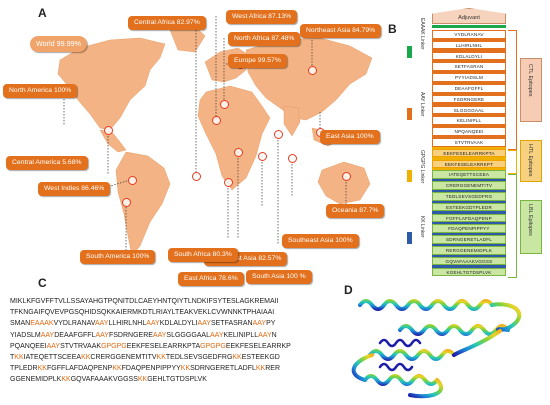  I want to click on epitope-residues: FGFFLAFDAQPENP, so click(79, 369).